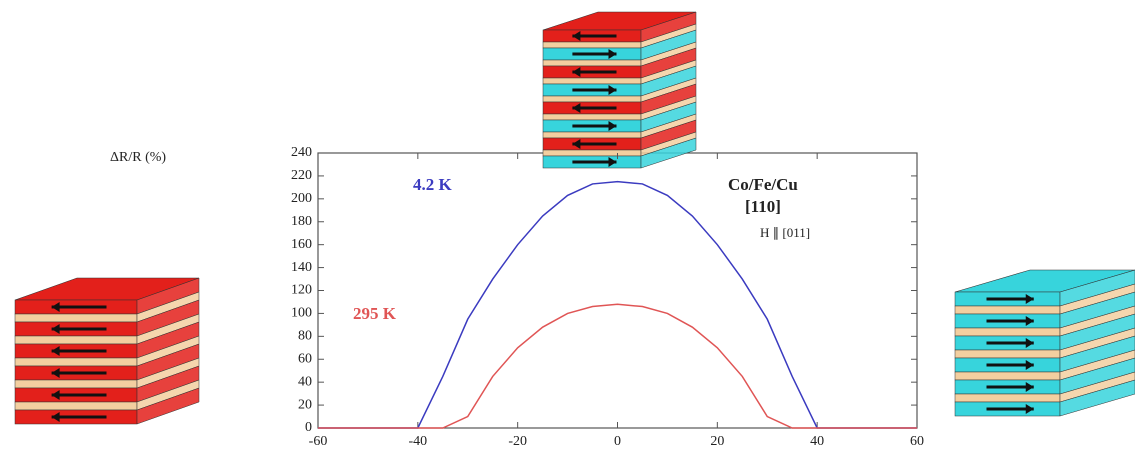 This screenshot has height=450, width=1135. I want to click on y-axis-label: ΔR/R (%), so click(138, 157).